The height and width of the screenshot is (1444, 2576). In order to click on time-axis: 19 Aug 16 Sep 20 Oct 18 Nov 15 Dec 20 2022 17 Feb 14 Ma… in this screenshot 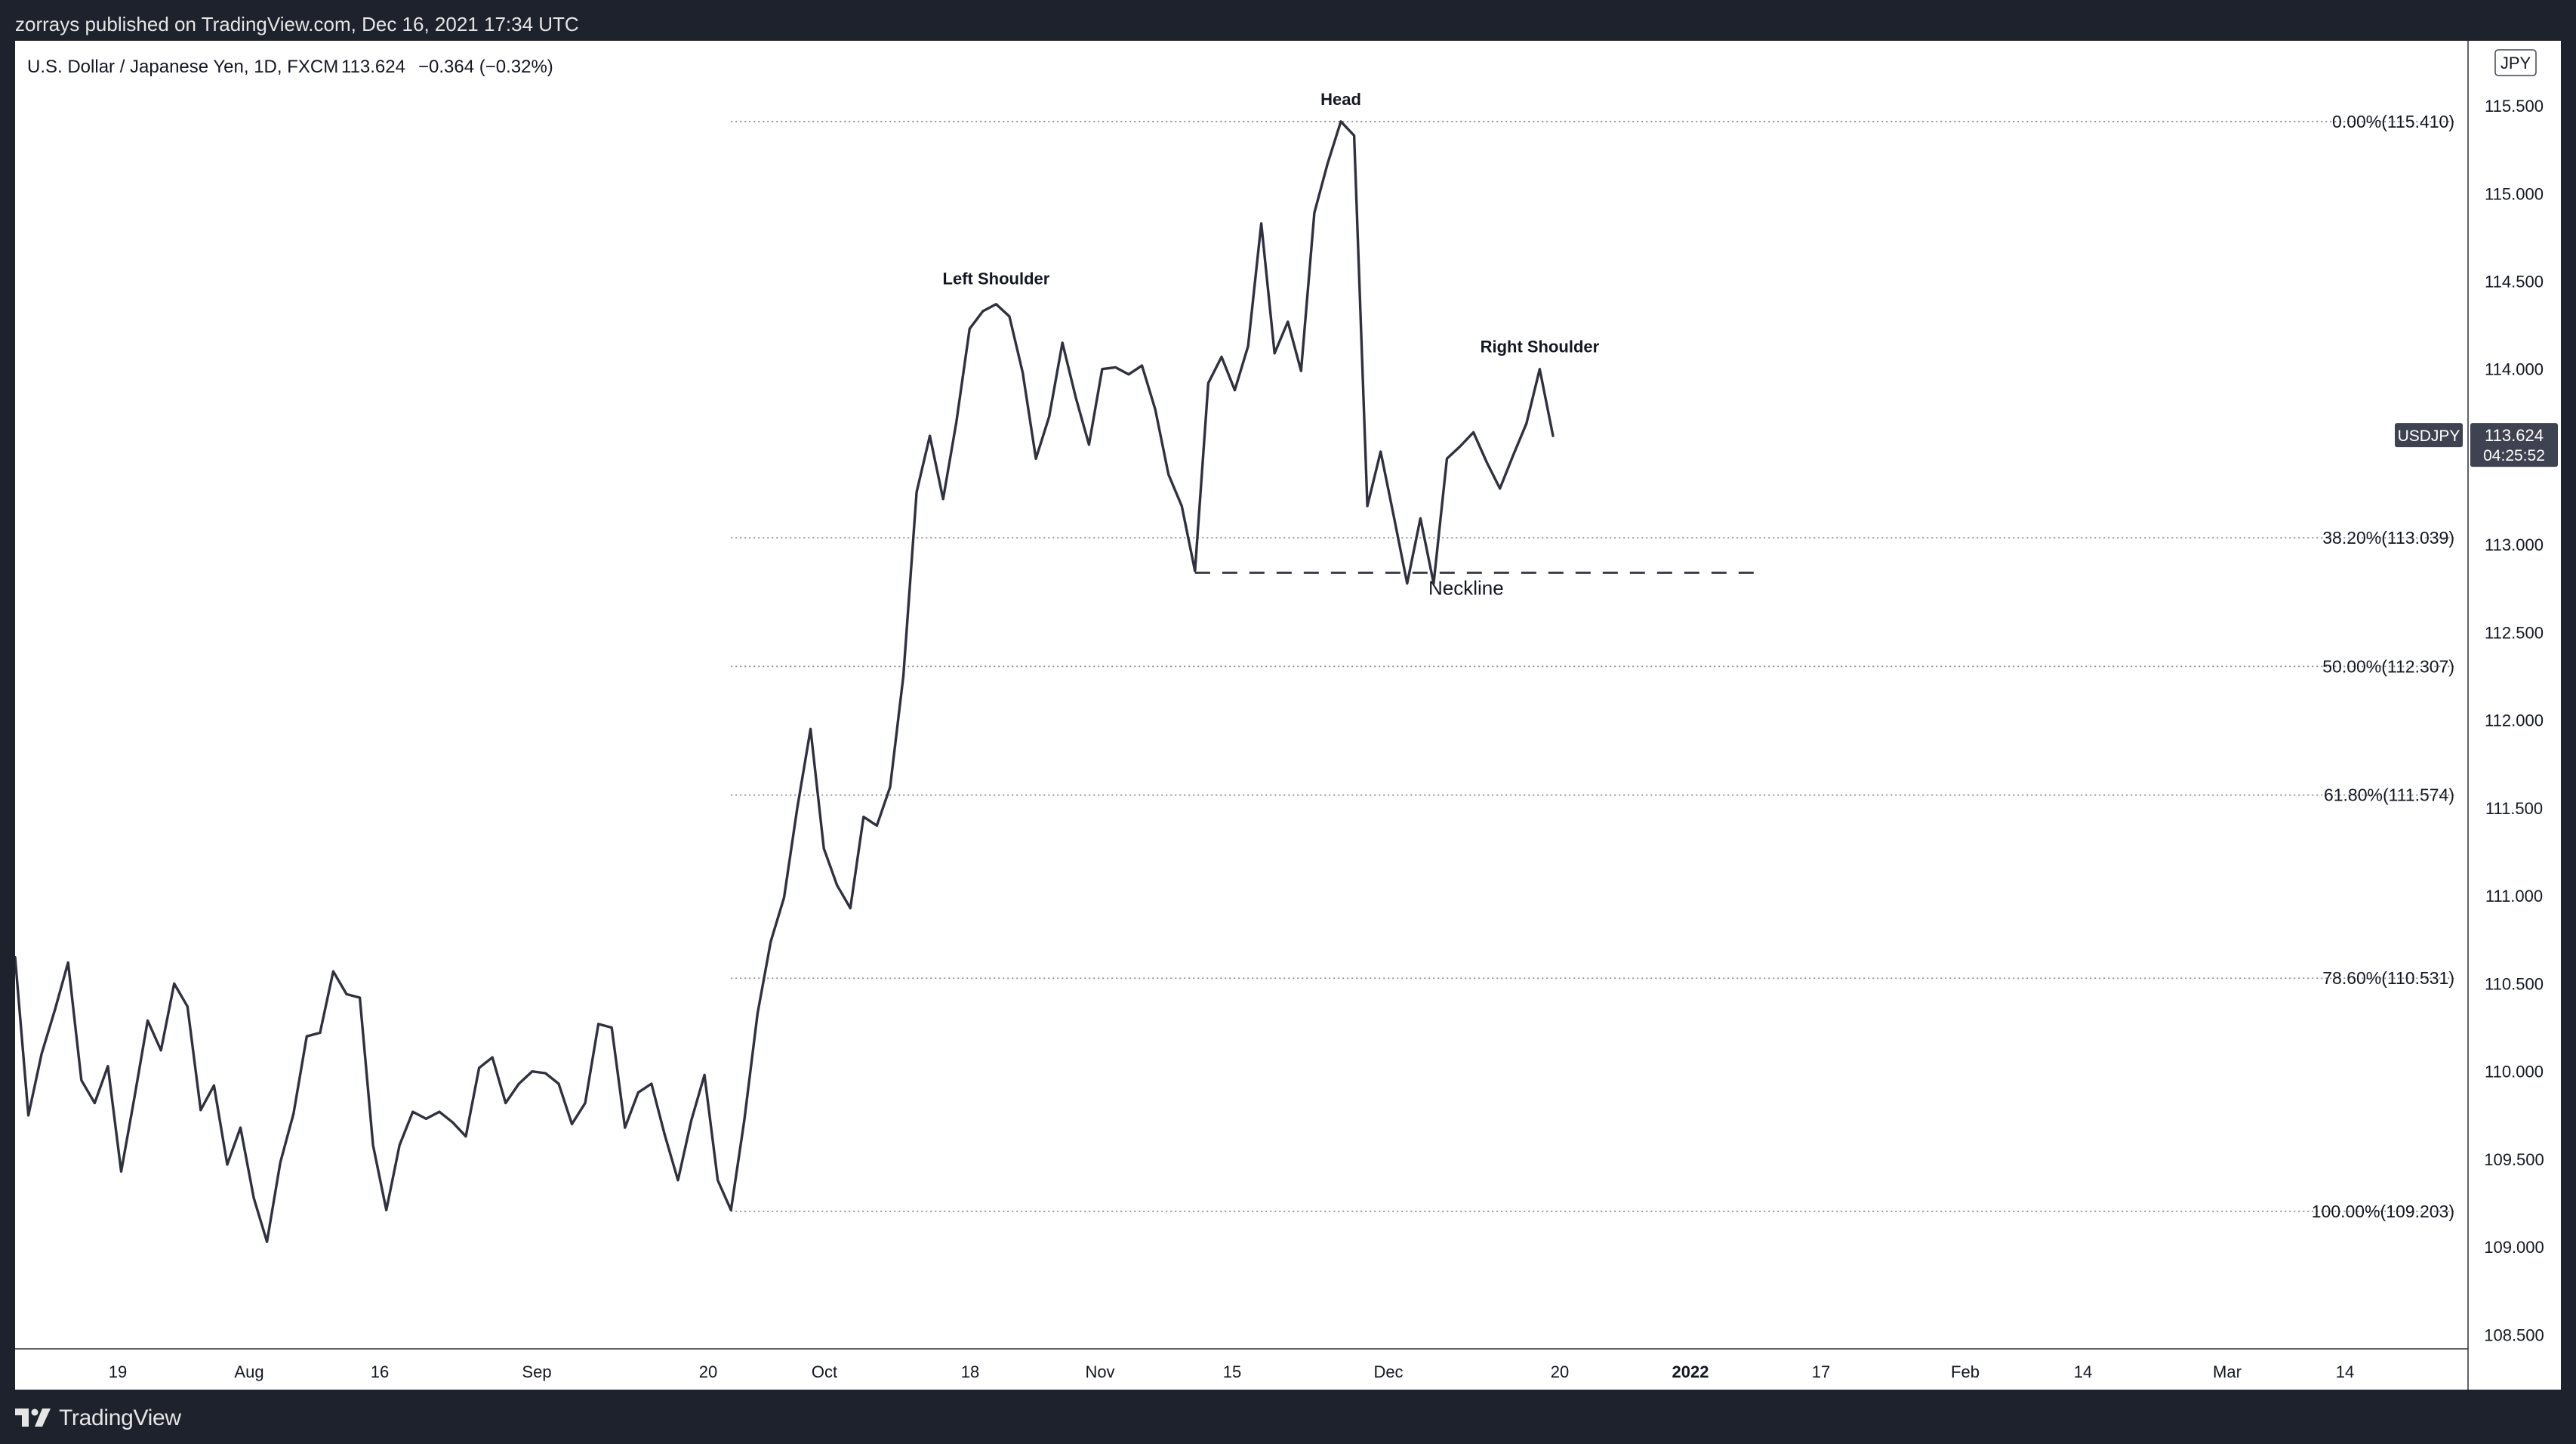, I will do `click(1241, 1365)`.